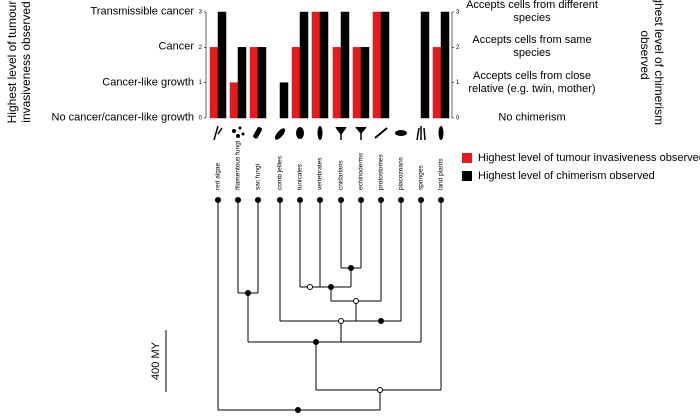  I want to click on taxon-label: protostomes, so click(381, 171).